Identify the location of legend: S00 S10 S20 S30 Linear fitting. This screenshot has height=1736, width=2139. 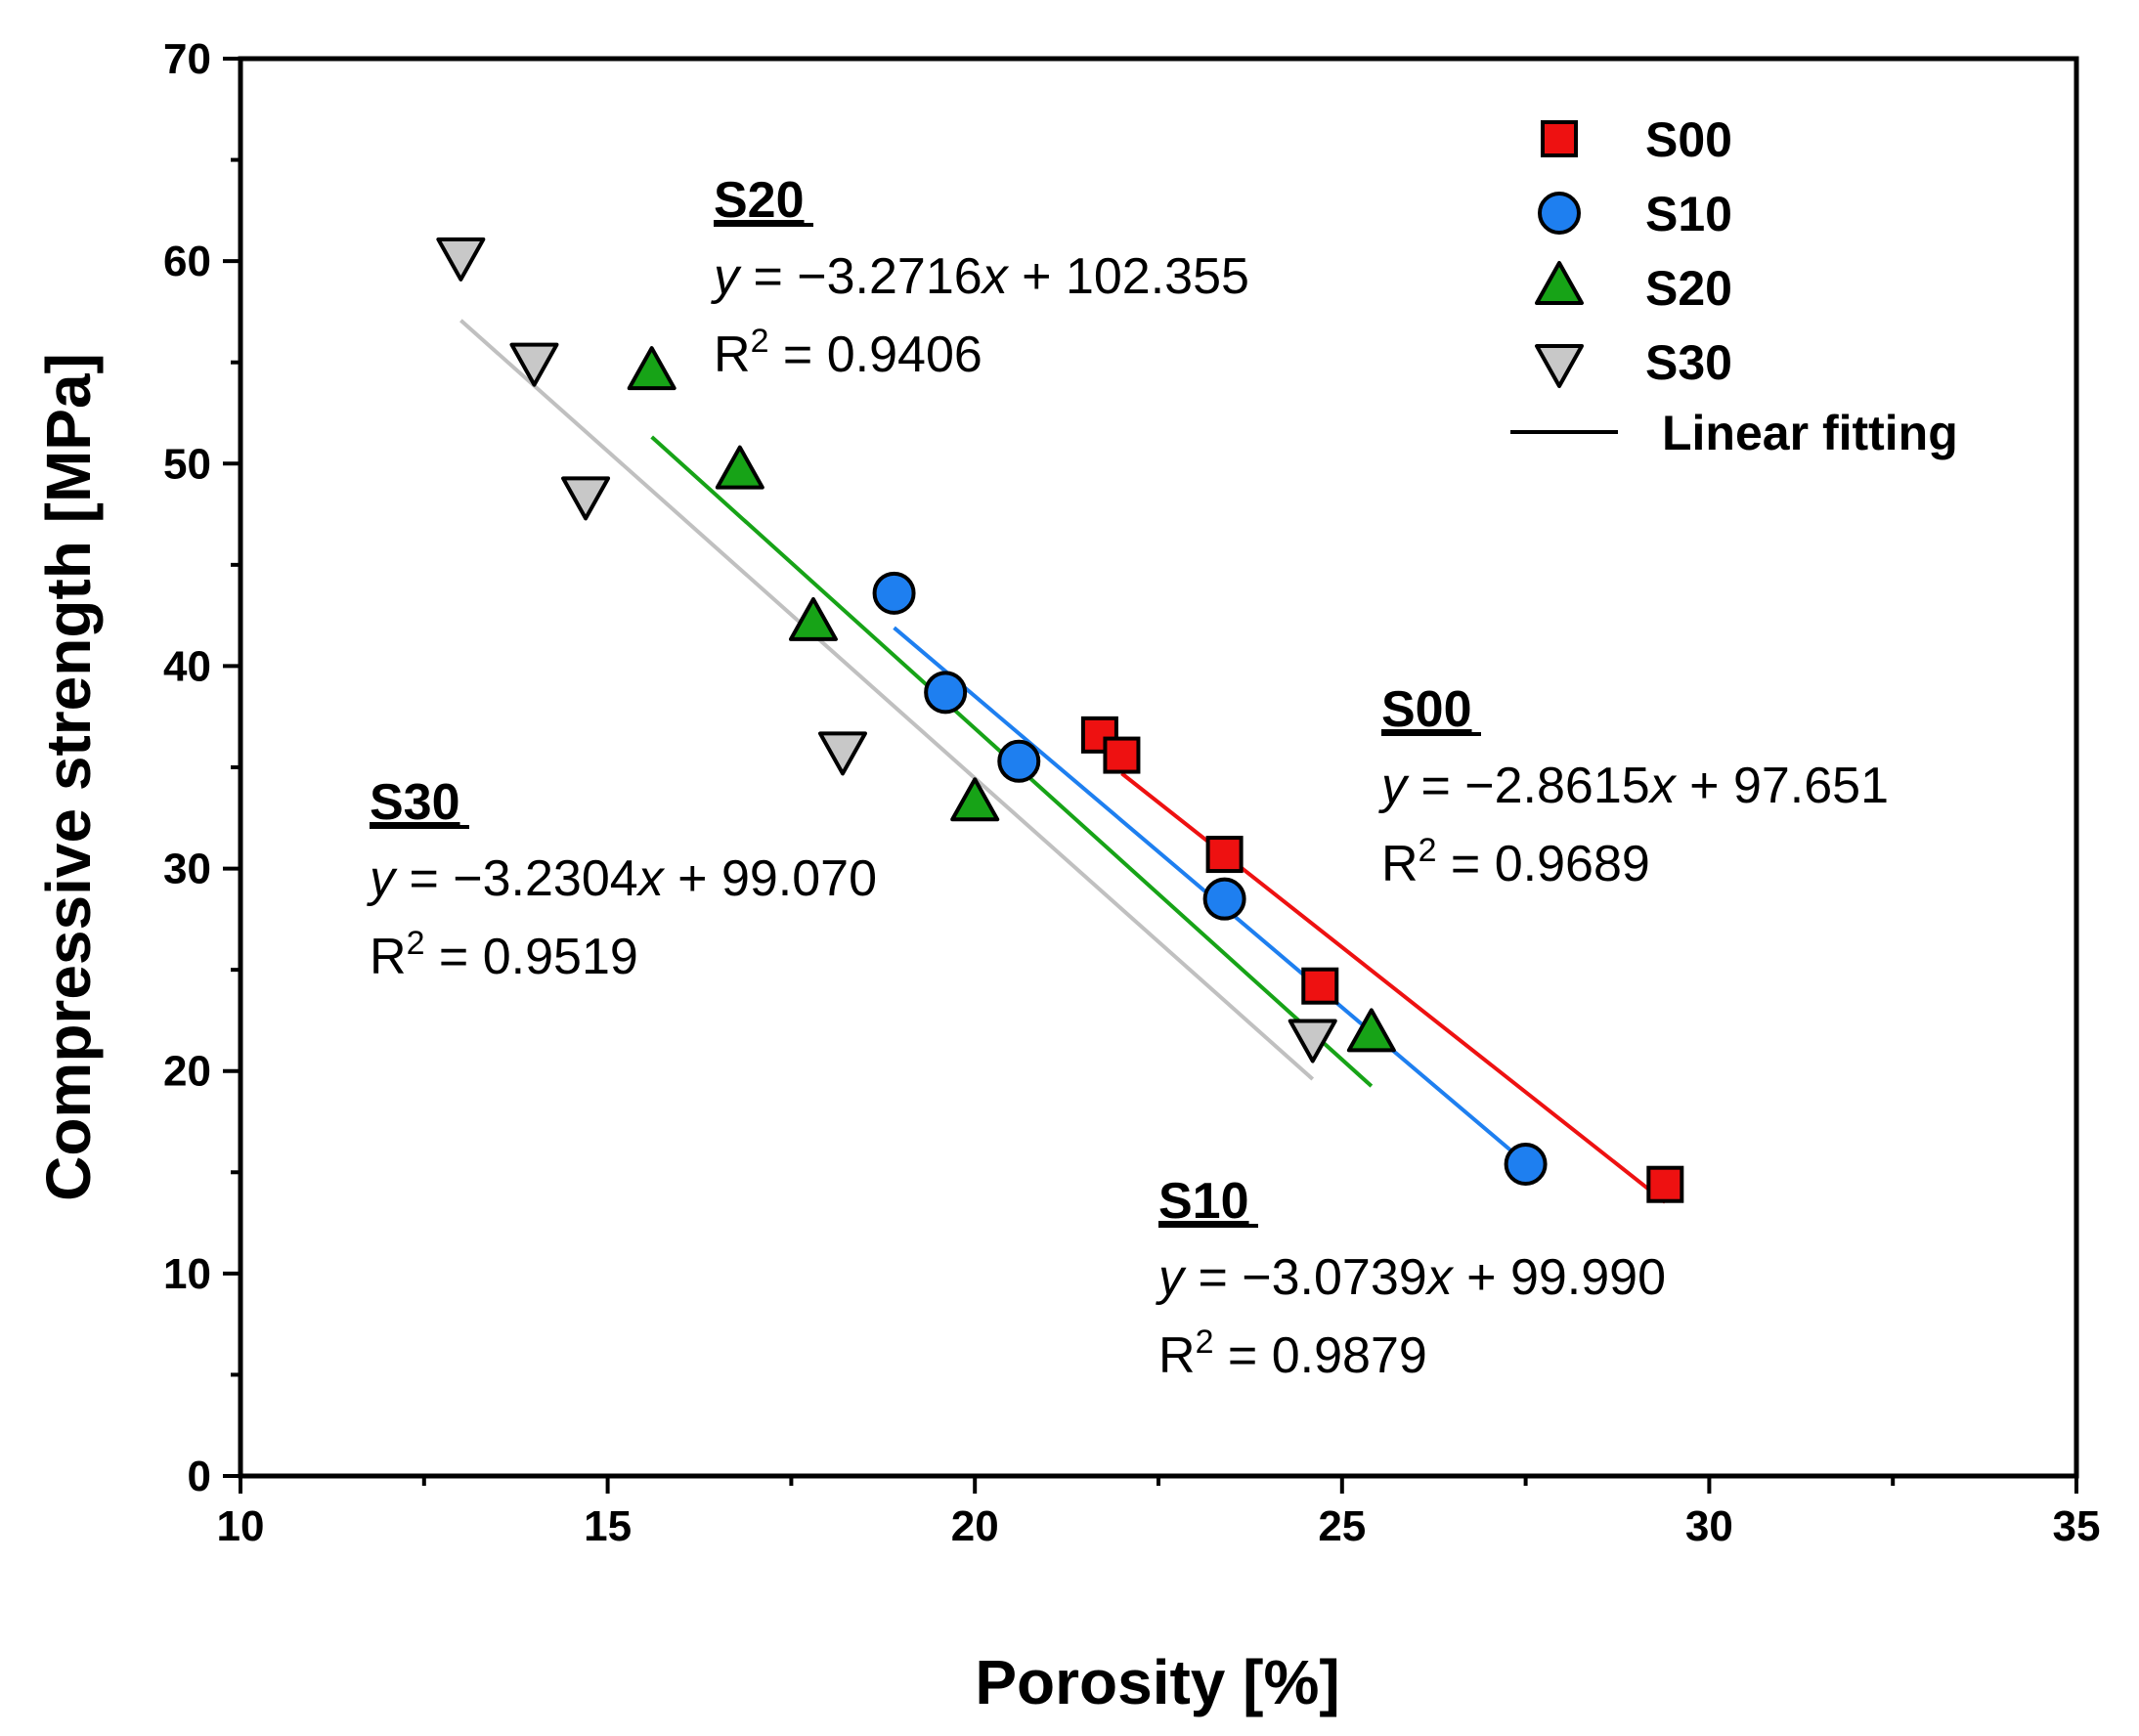
(1734, 286).